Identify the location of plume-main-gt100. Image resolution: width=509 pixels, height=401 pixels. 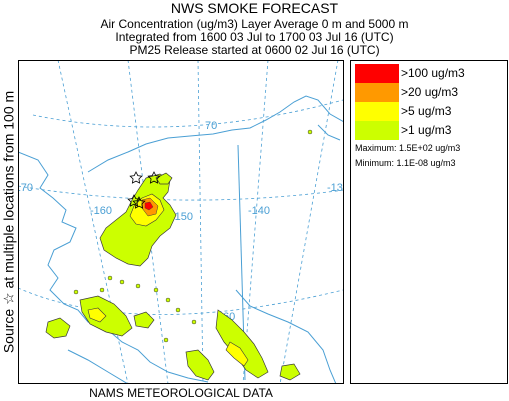
(149, 206).